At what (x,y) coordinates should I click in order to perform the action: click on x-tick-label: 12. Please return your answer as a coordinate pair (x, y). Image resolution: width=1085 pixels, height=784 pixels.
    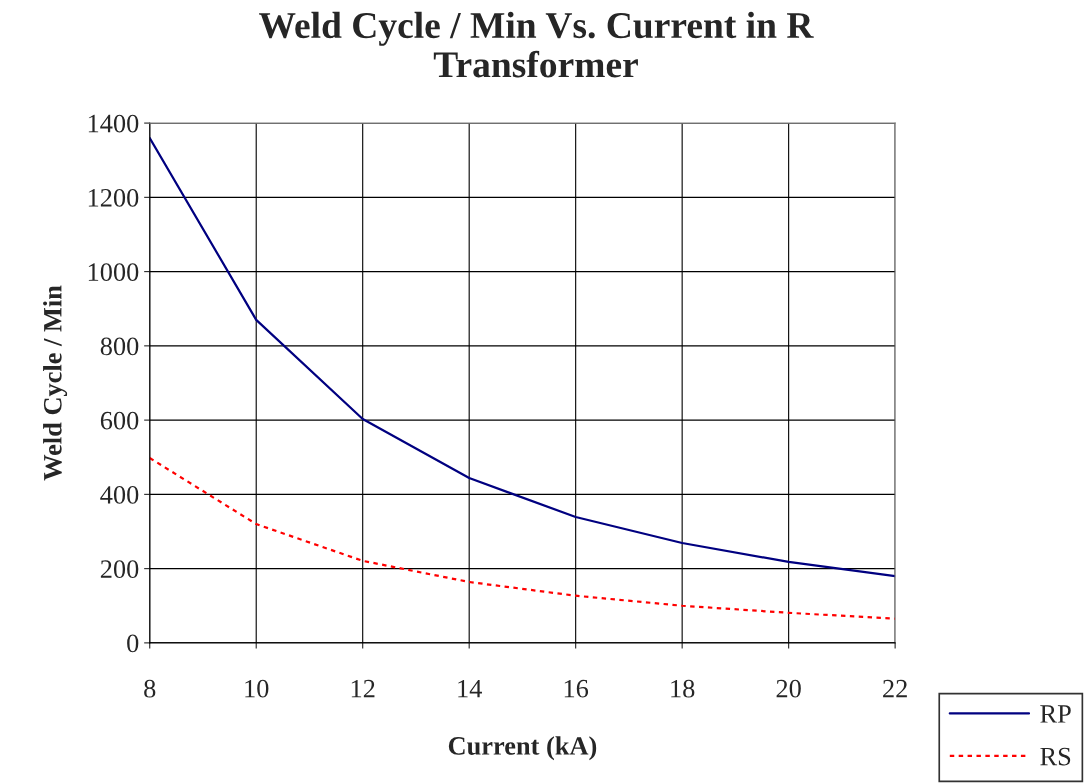
    Looking at the image, I should click on (363, 688).